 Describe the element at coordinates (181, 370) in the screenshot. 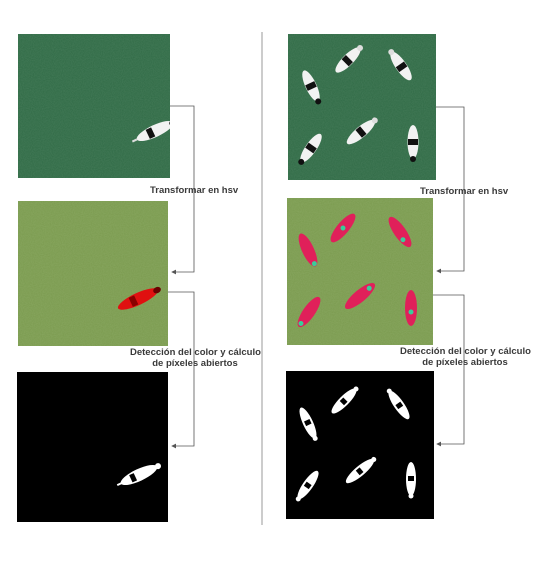

I see `connector-detection-left` at that location.